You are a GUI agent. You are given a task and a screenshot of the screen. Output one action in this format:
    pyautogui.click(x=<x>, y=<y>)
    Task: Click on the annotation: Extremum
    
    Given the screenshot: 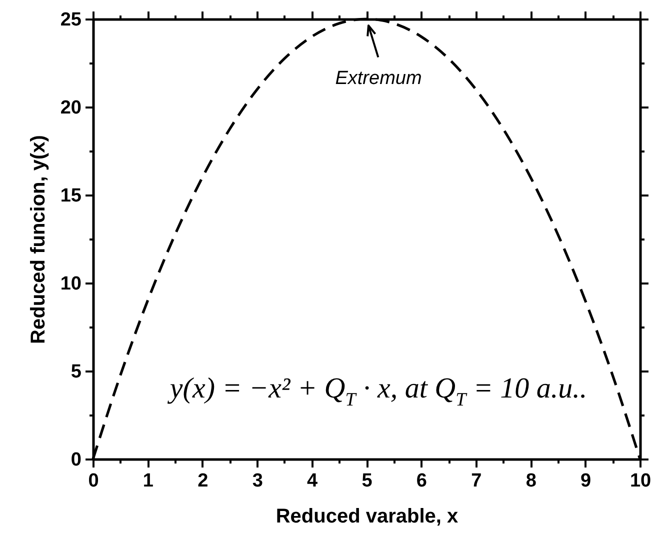 What is the action you would take?
    pyautogui.click(x=378, y=78)
    